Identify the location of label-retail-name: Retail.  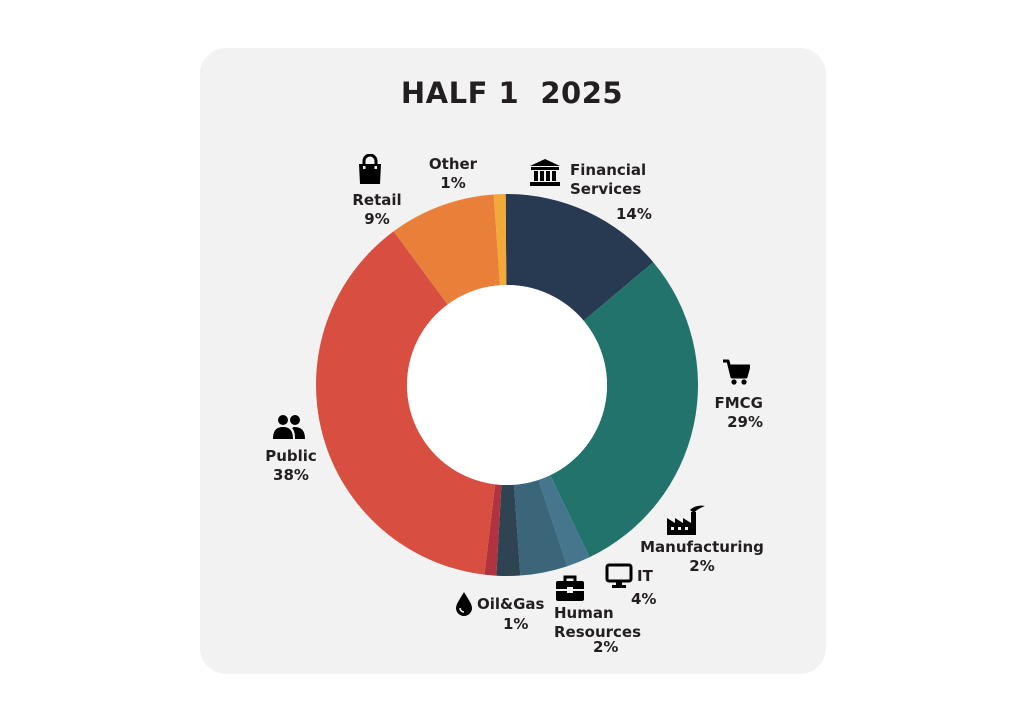
(377, 200).